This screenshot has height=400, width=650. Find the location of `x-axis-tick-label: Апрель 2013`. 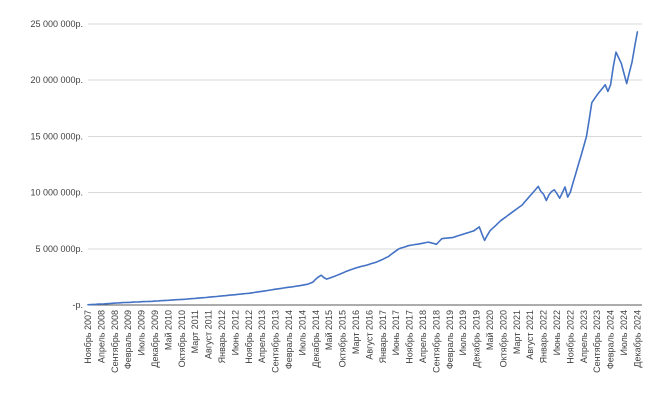

x-axis-tick-label: Апрель 2013 is located at coordinates (262, 336).